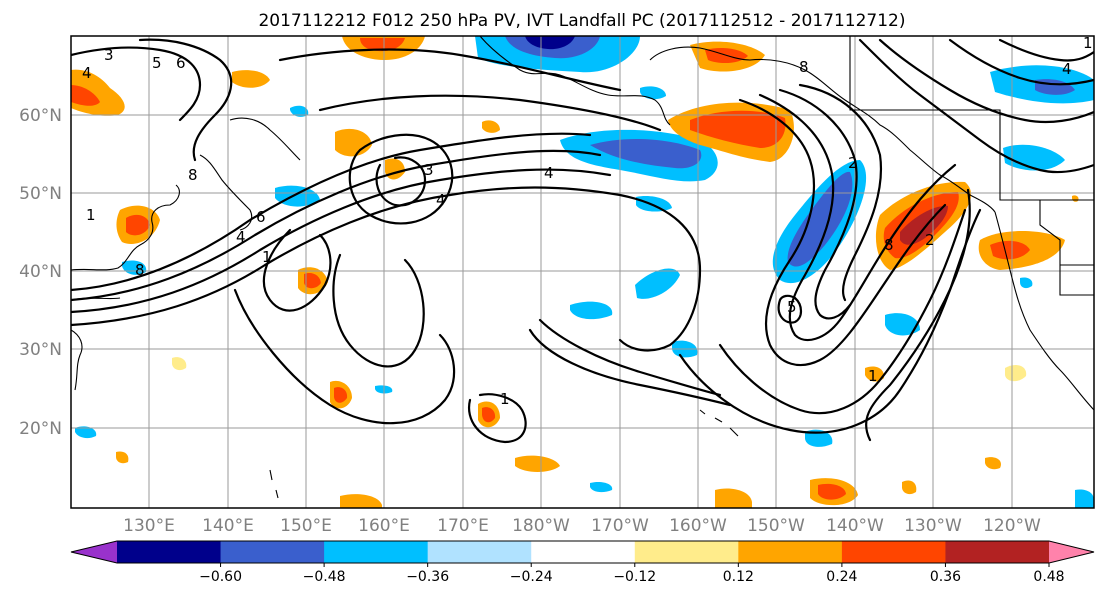 This screenshot has width=1105, height=601. What do you see at coordinates (40, 194) in the screenshot?
I see `lat-label: 50°N` at bounding box center [40, 194].